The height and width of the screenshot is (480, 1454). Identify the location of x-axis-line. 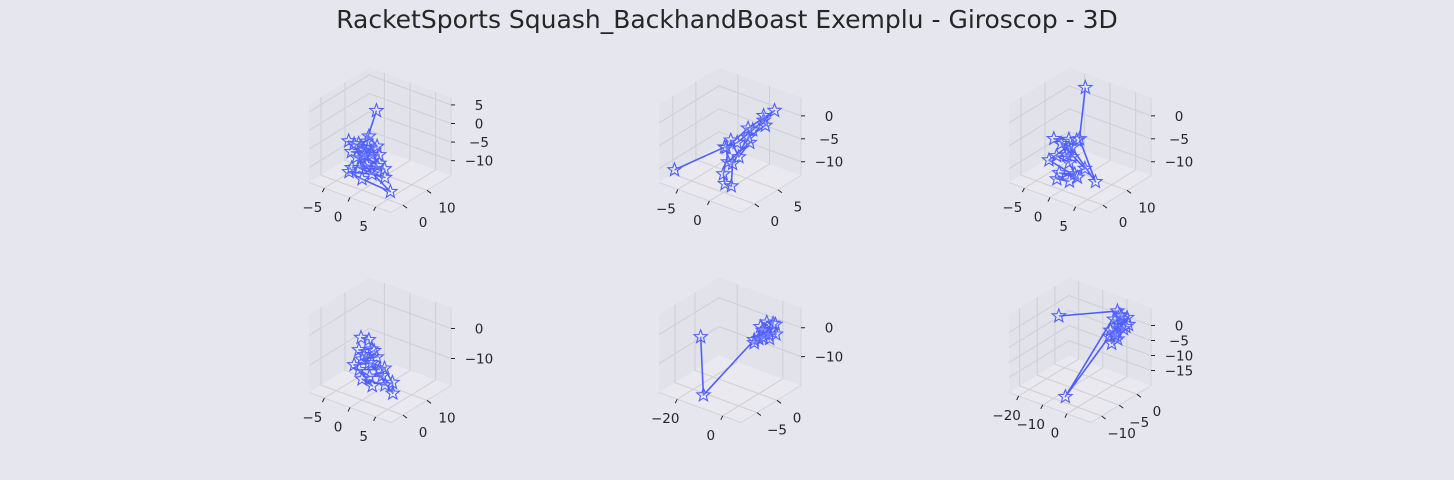
(700, 407).